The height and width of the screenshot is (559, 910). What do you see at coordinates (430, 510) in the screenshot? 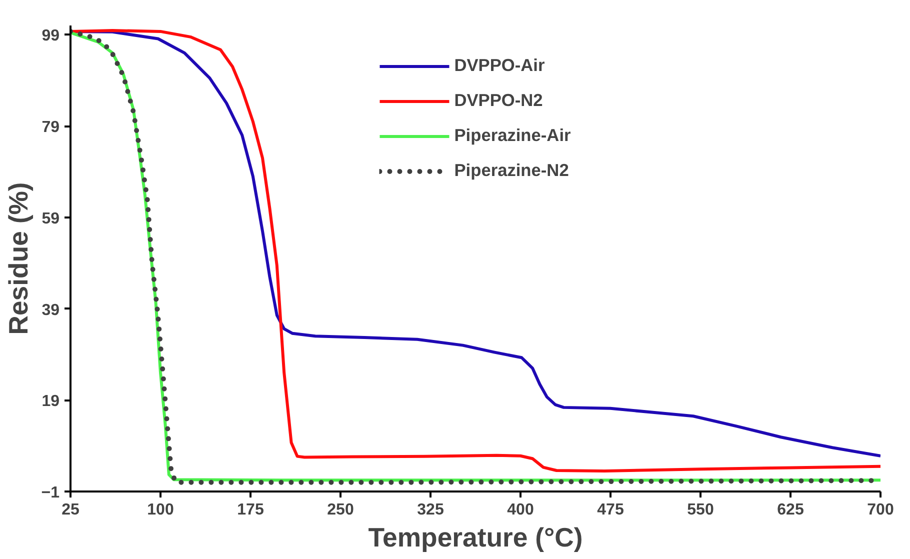
I see `x-tick-label: 325` at bounding box center [430, 510].